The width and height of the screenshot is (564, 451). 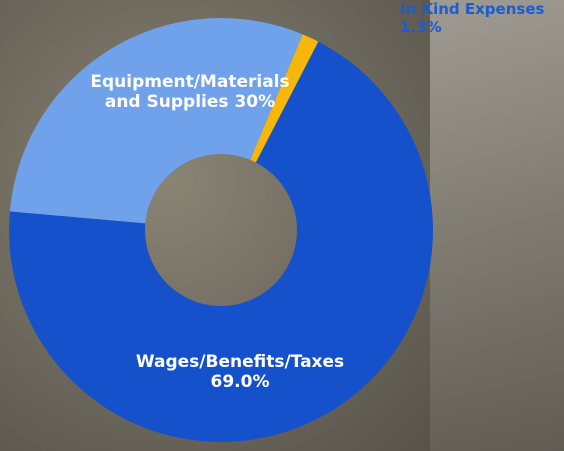 I want to click on value-label: 69.0%, so click(x=240, y=382).